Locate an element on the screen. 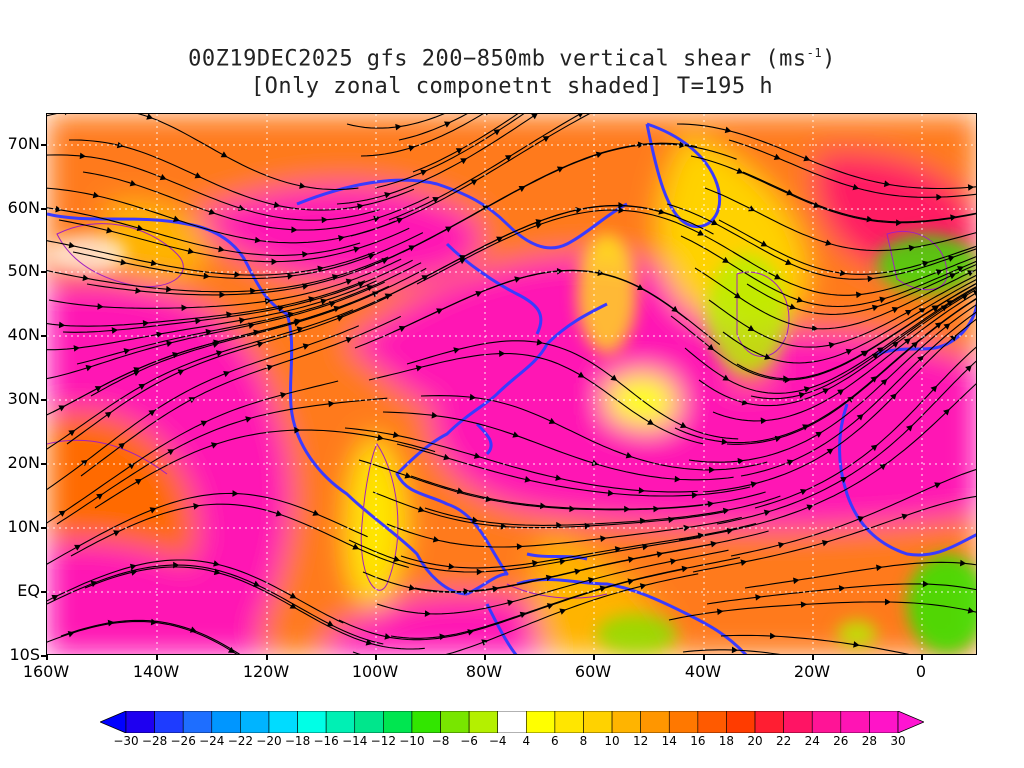  colorbar-label: 8 is located at coordinates (583, 741).